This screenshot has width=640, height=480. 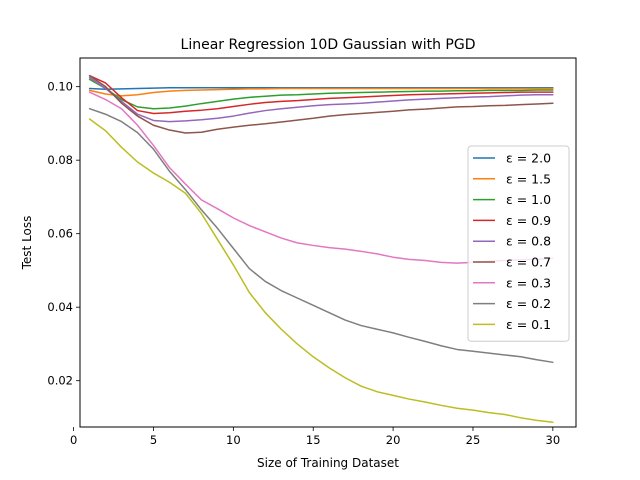 I want to click on legend-label-7: ε = 0.2, so click(x=528, y=303).